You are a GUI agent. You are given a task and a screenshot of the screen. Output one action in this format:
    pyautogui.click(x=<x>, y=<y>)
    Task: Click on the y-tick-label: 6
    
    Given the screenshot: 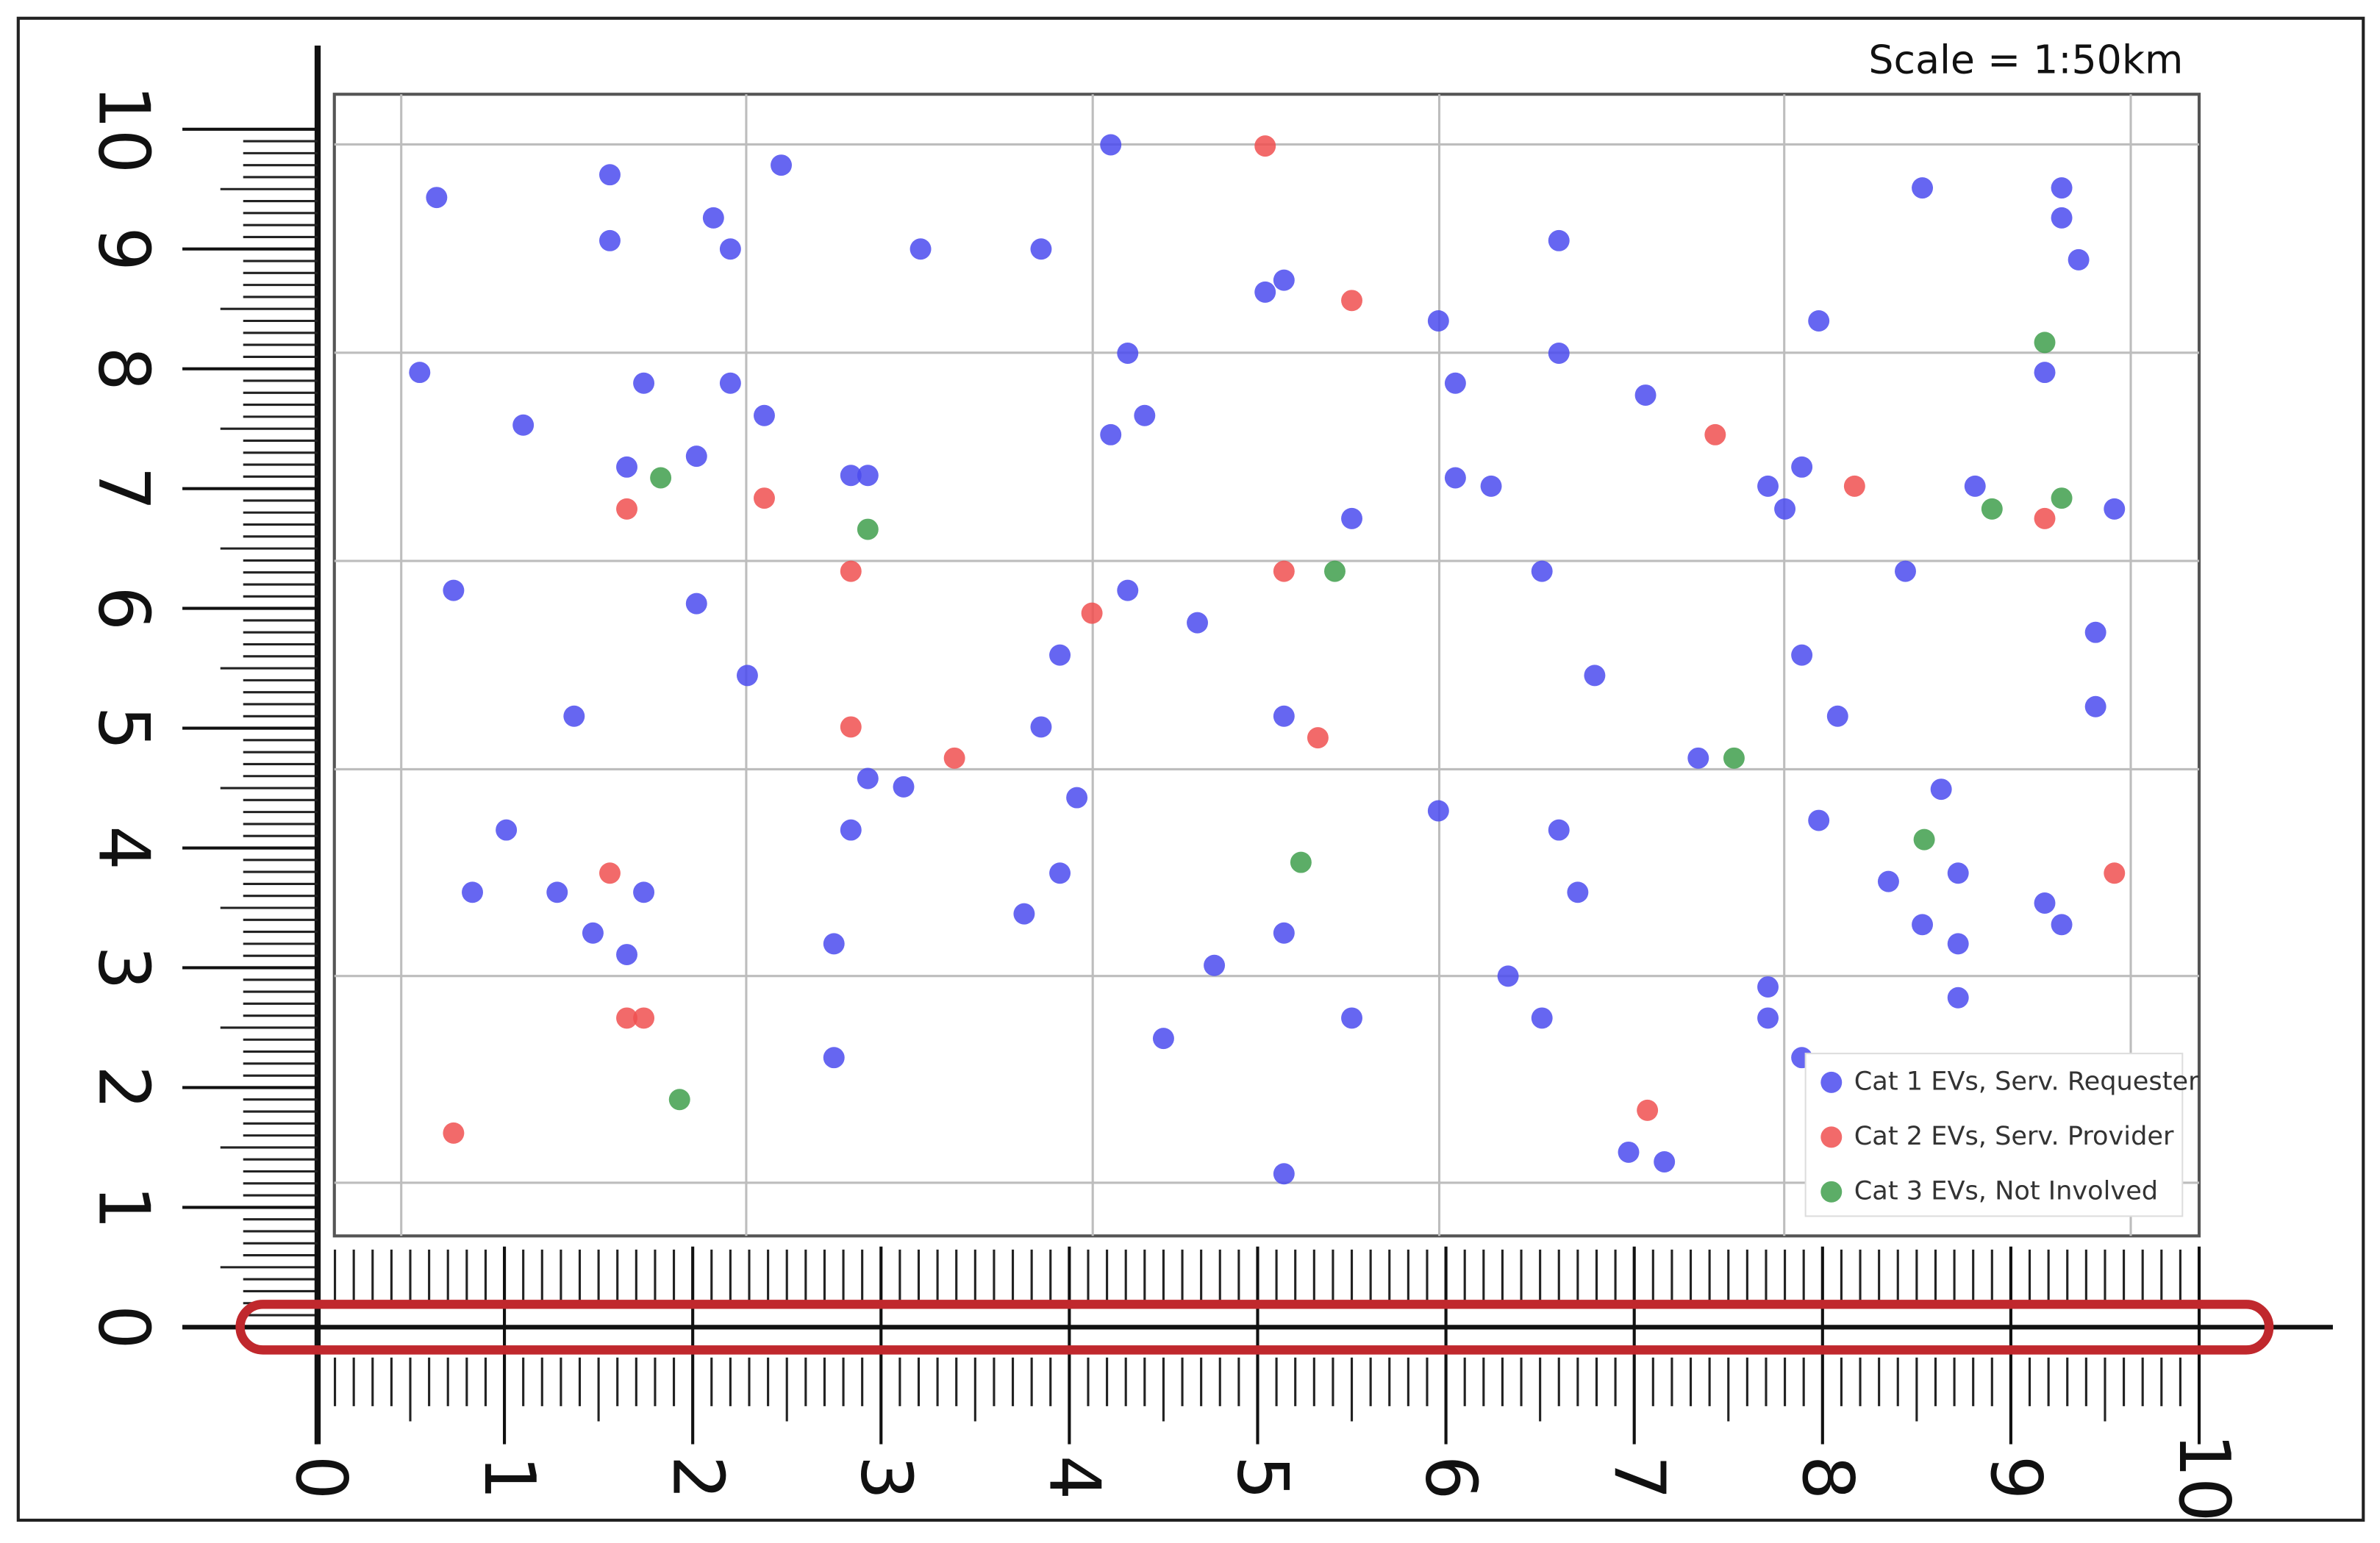 What is the action you would take?
    pyautogui.click(x=122, y=609)
    